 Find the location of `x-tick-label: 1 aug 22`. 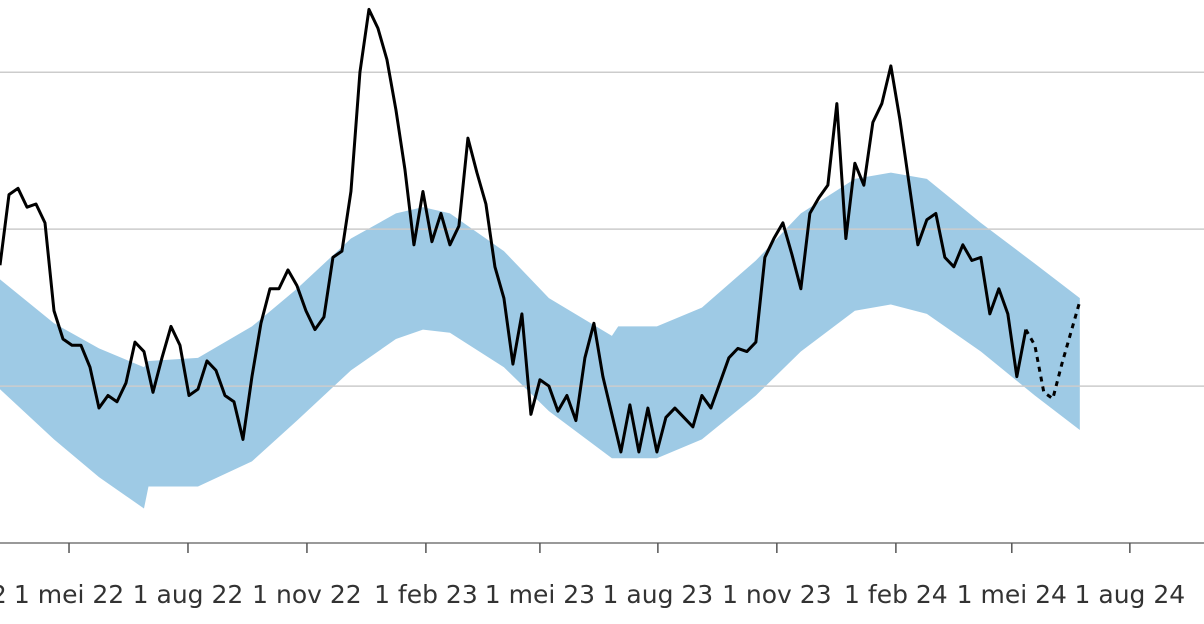

x-tick-label: 1 aug 22 is located at coordinates (188, 594).